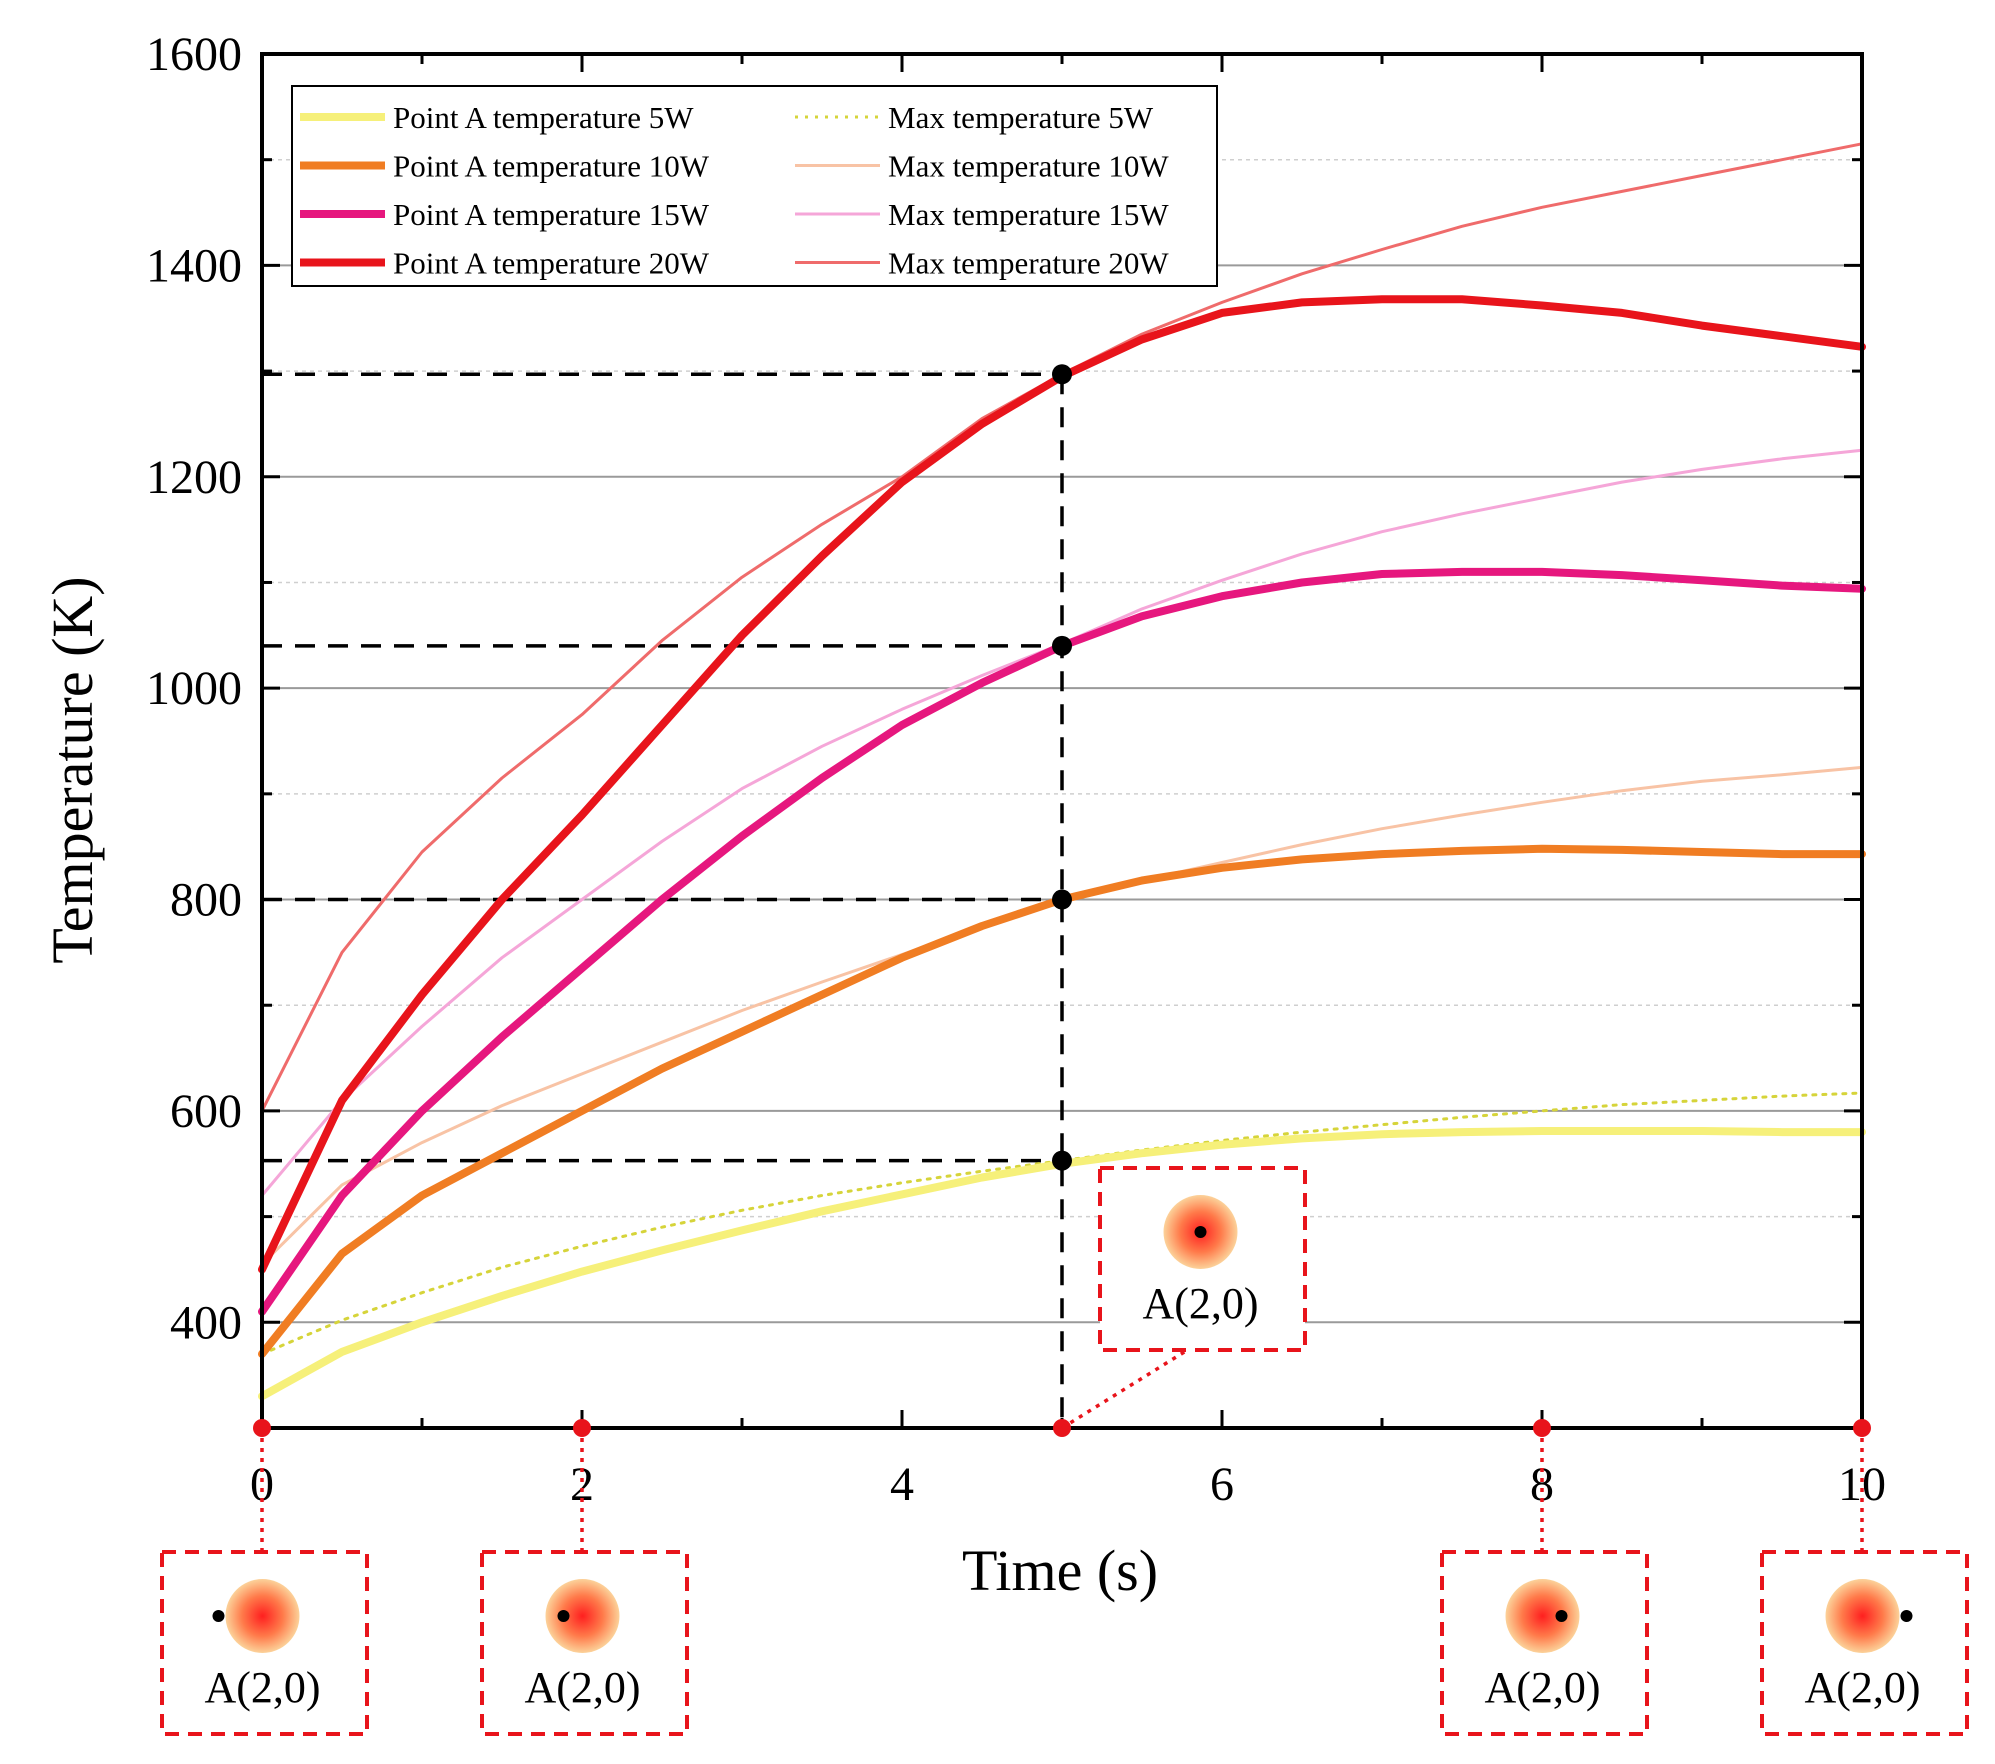 Image resolution: width=1995 pixels, height=1764 pixels. Describe the element at coordinates (582, 1484) in the screenshot. I see `x-tick-label: 2` at that location.